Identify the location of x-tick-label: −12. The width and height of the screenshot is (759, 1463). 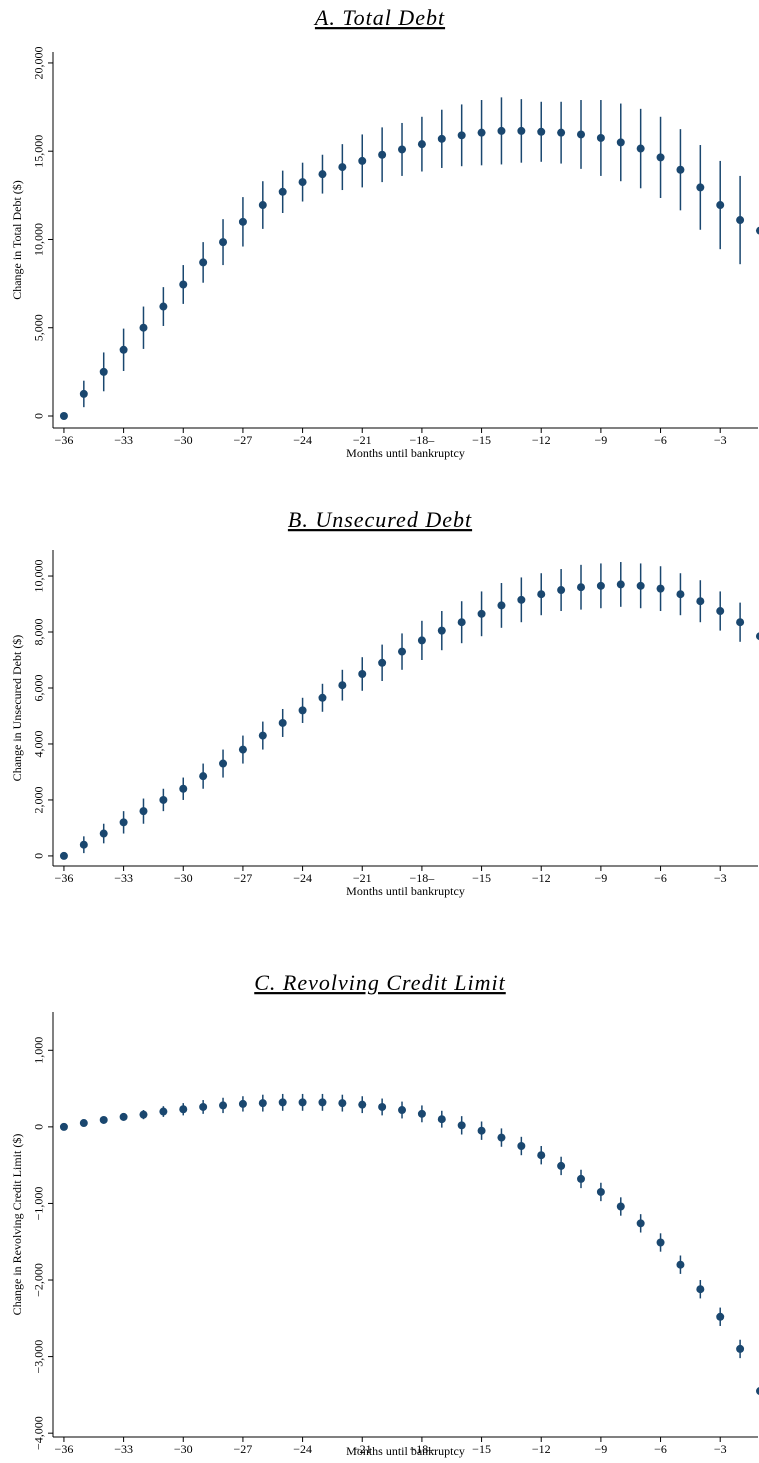
(541, 878).